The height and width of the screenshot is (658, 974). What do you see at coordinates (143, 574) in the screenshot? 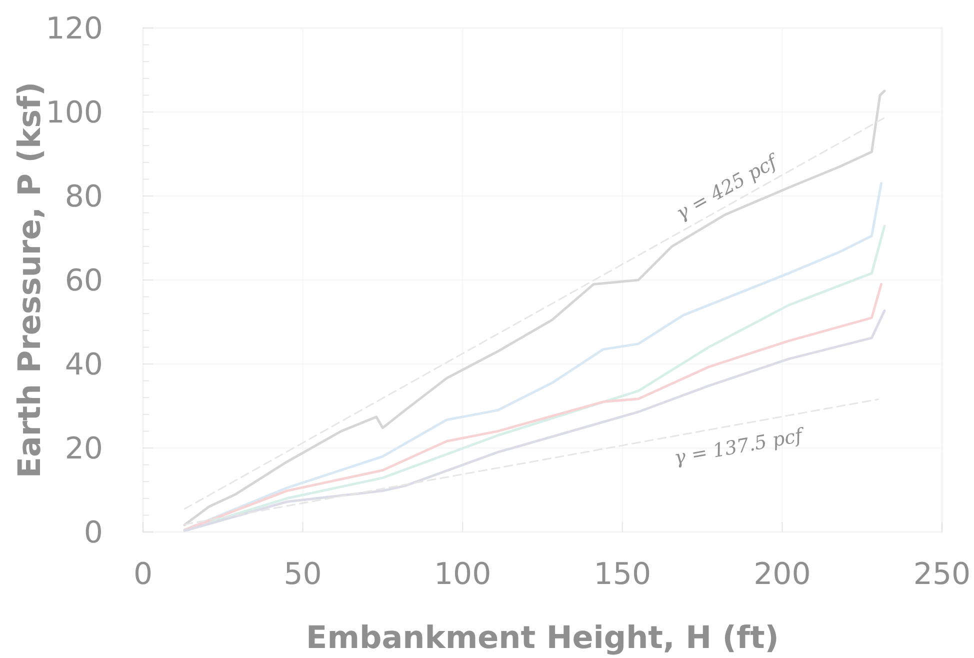
I see `x-tick-label: 0` at bounding box center [143, 574].